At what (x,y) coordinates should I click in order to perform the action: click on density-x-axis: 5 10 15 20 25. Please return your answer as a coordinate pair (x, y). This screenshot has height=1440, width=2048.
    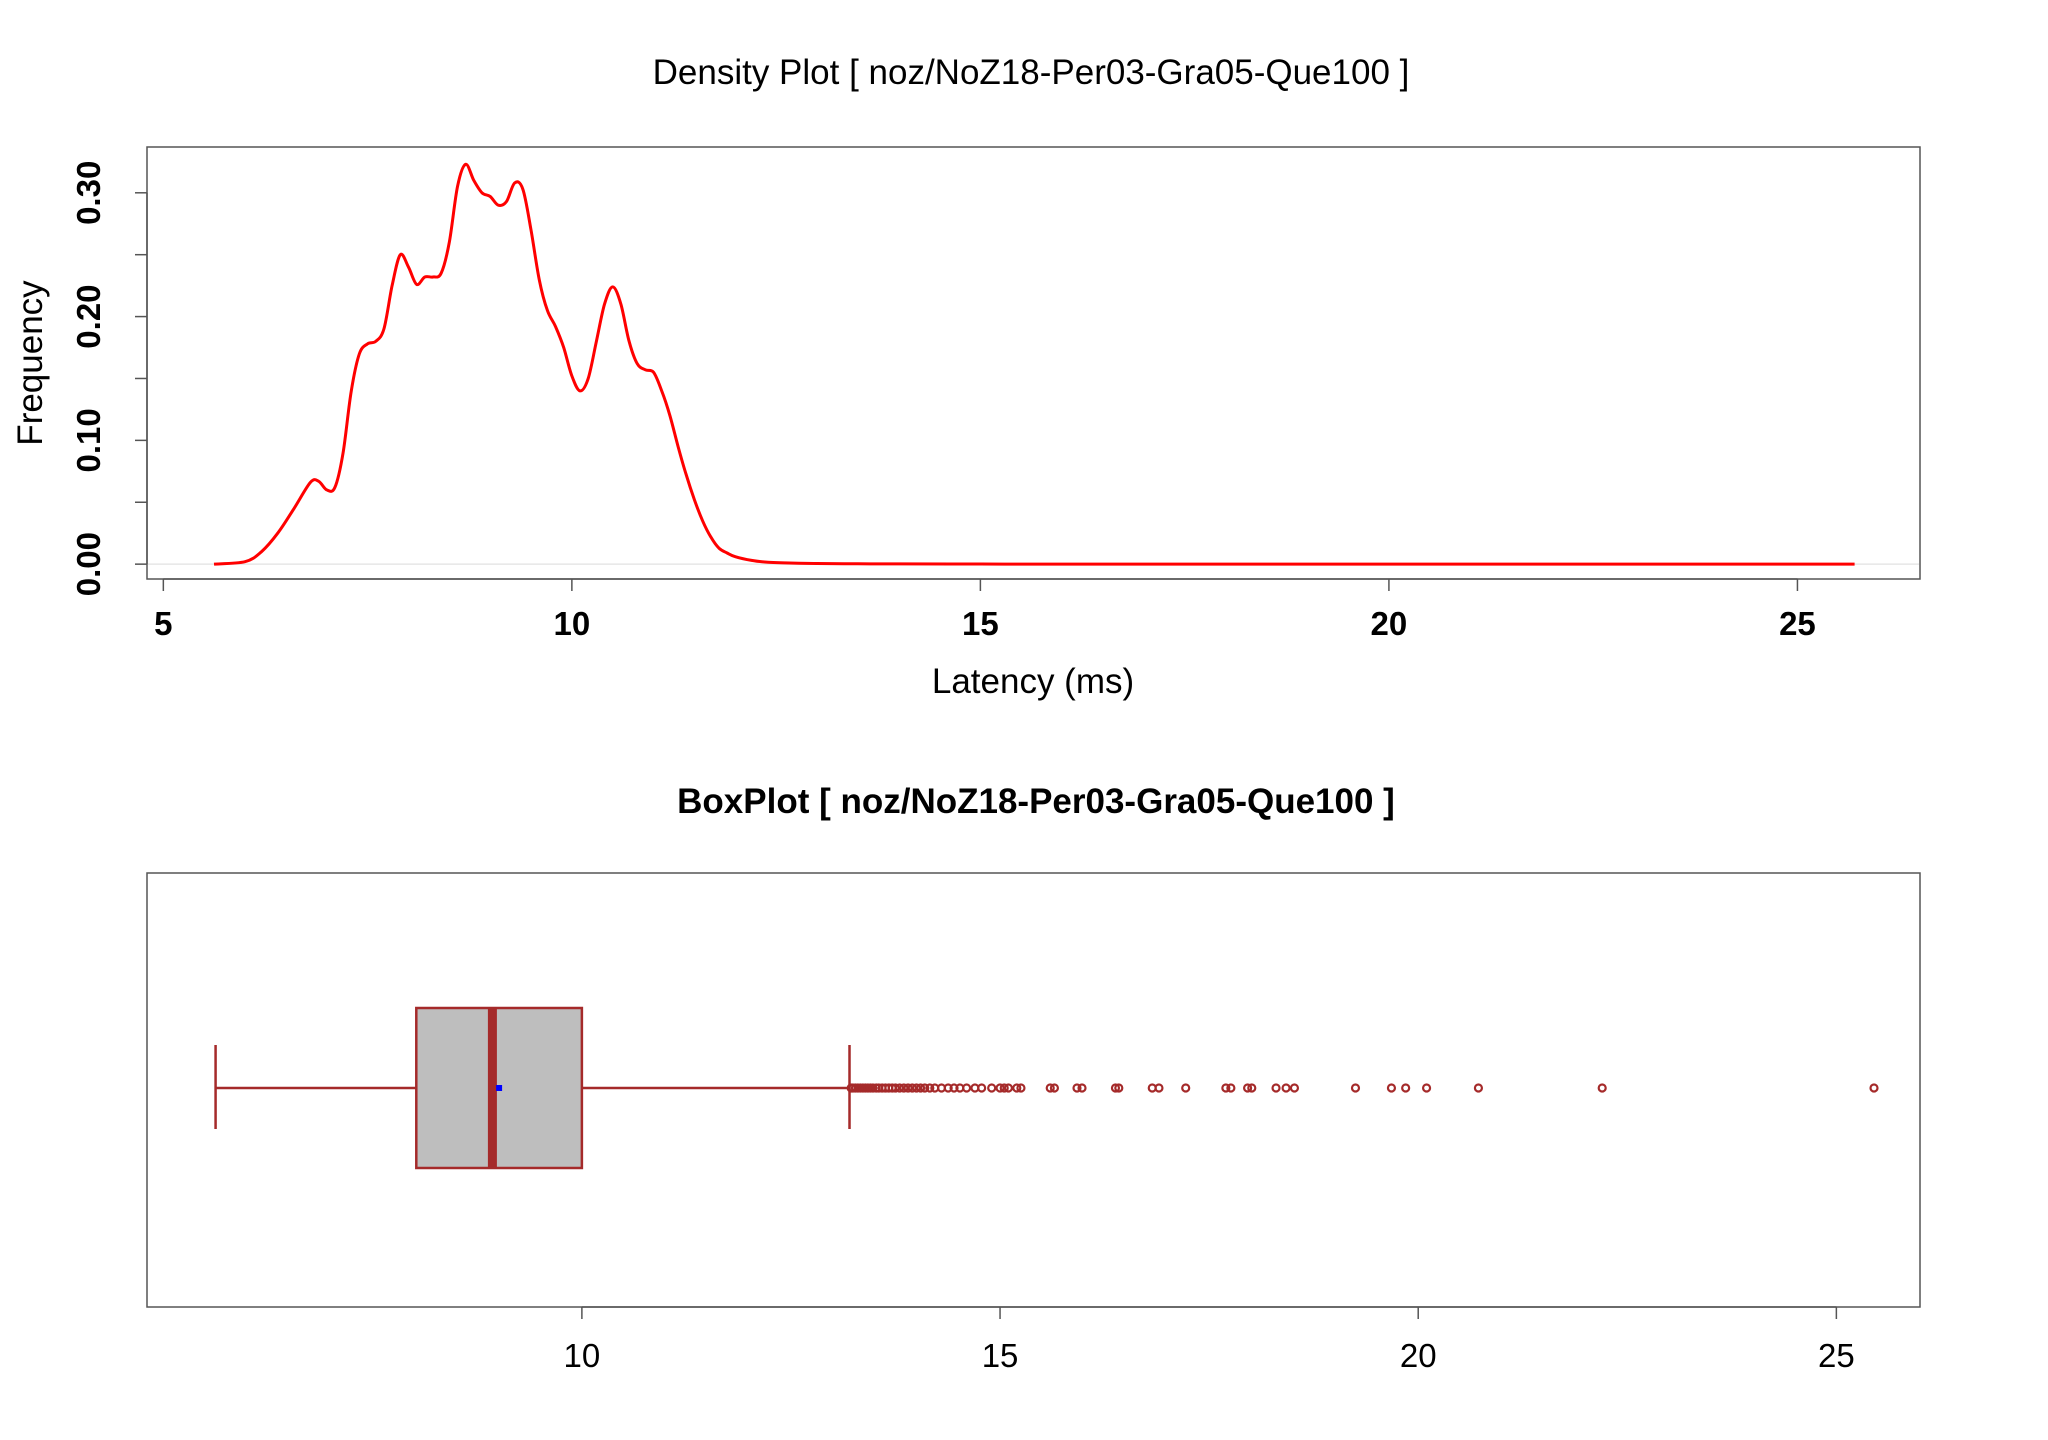
    Looking at the image, I should click on (985, 610).